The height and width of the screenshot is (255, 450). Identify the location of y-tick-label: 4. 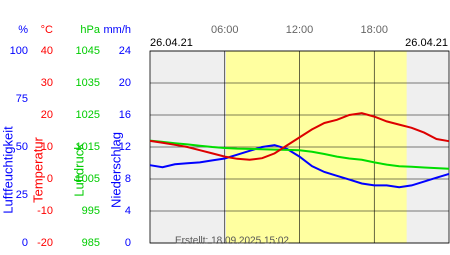
(128, 211).